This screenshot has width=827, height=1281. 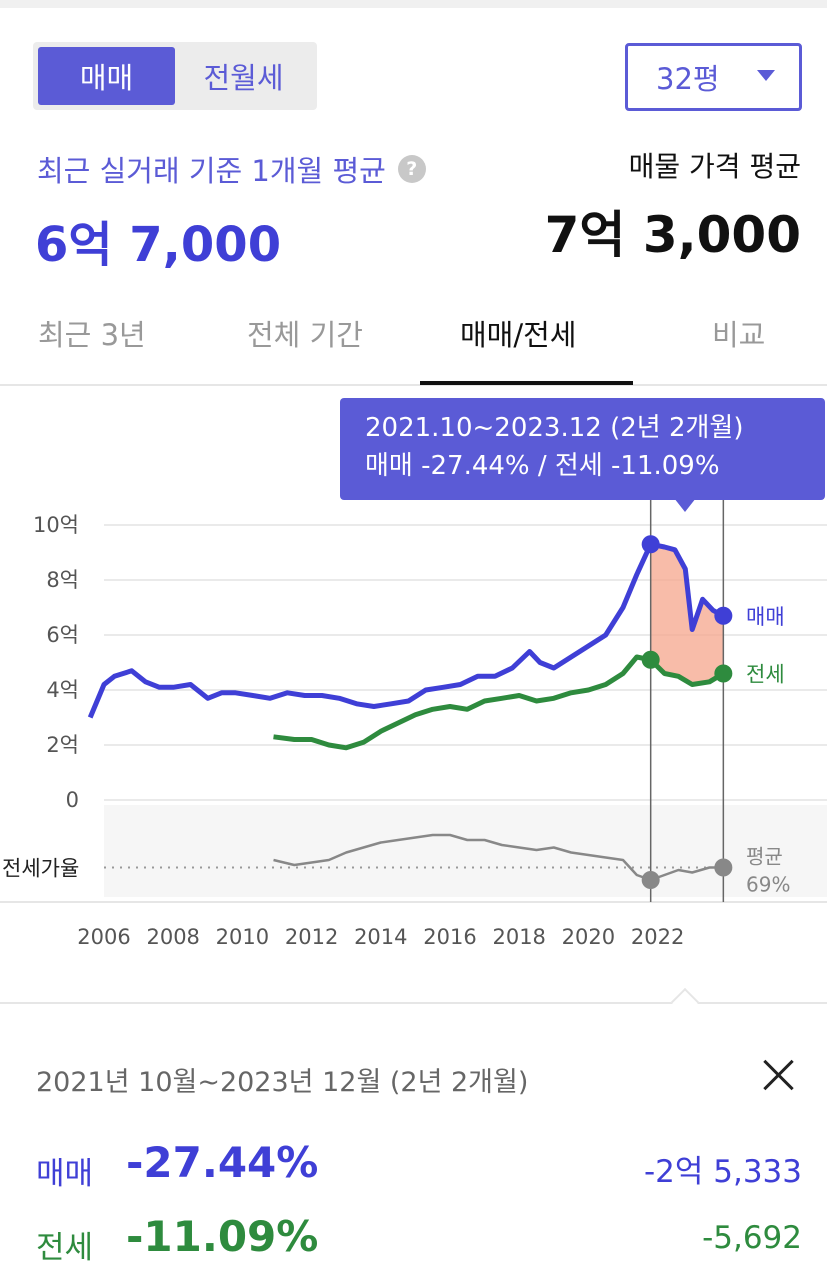 What do you see at coordinates (650, 880) in the screenshot?
I see `series-marker-ratio-start` at bounding box center [650, 880].